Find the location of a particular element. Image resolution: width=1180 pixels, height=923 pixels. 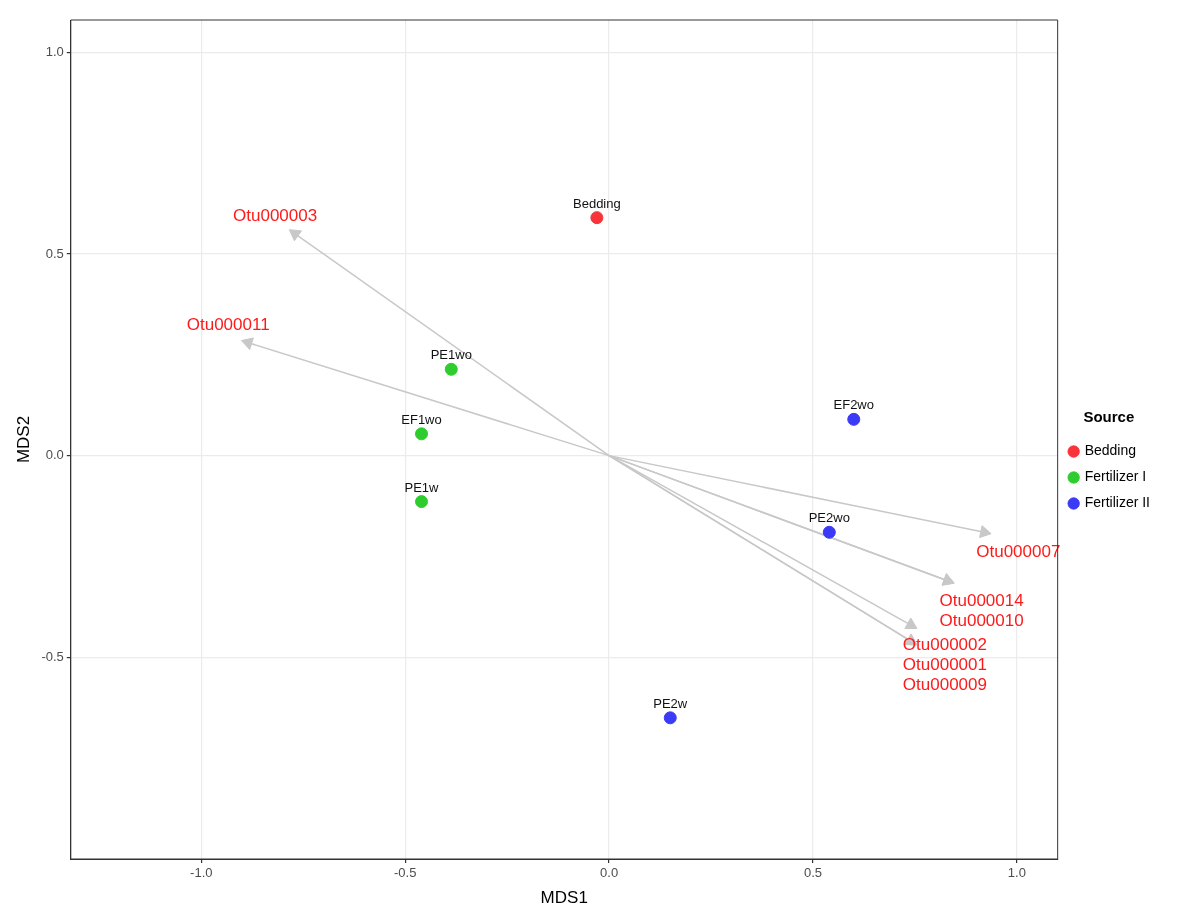

y-tick-label: -0.5 is located at coordinates (52, 656).